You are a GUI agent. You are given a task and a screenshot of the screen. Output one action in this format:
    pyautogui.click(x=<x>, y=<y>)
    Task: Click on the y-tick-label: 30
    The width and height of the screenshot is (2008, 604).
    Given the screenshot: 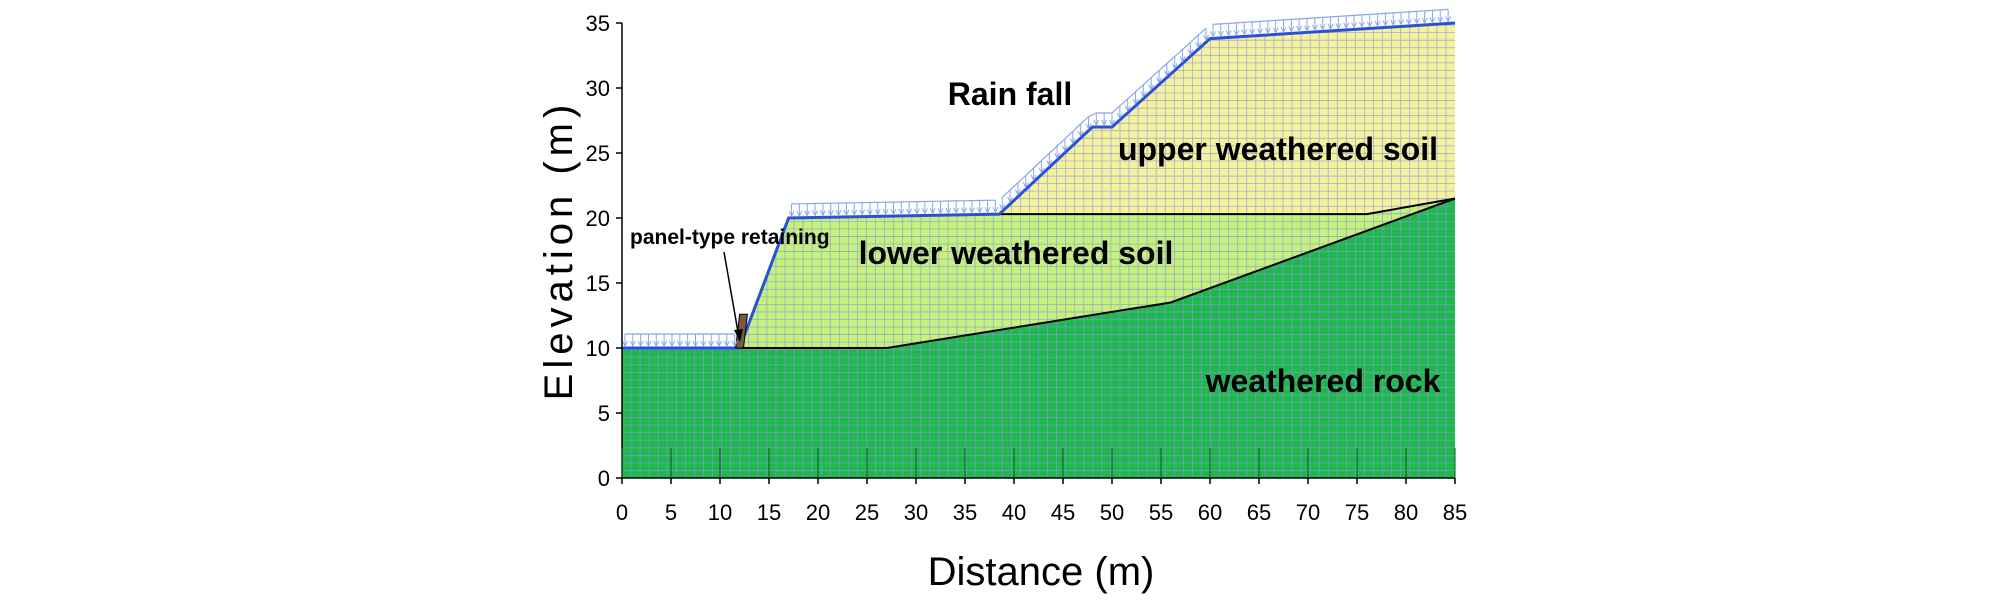 What is the action you would take?
    pyautogui.click(x=598, y=88)
    